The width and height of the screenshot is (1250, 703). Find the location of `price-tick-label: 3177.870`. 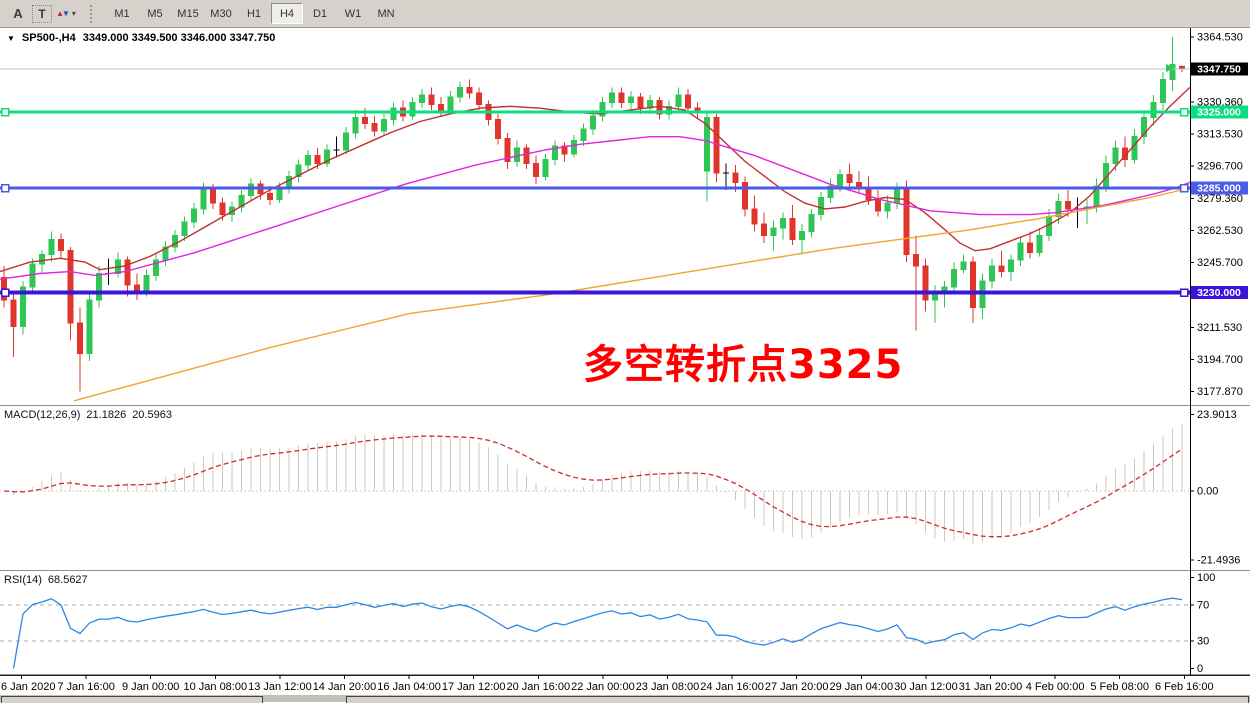

price-tick-label: 3177.870 is located at coordinates (1220, 392).